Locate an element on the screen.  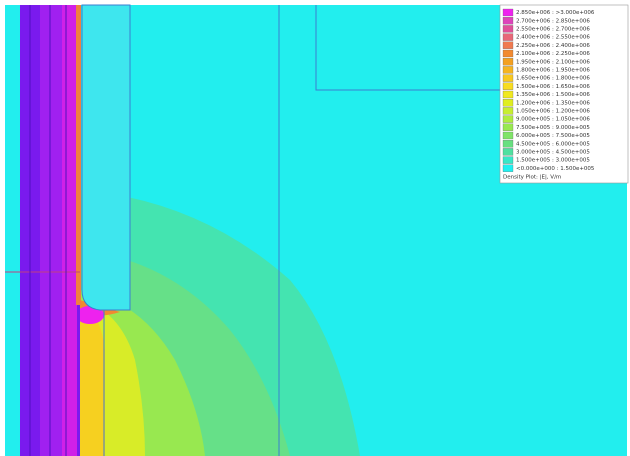
boundary-line is located at coordinates (407, 48).